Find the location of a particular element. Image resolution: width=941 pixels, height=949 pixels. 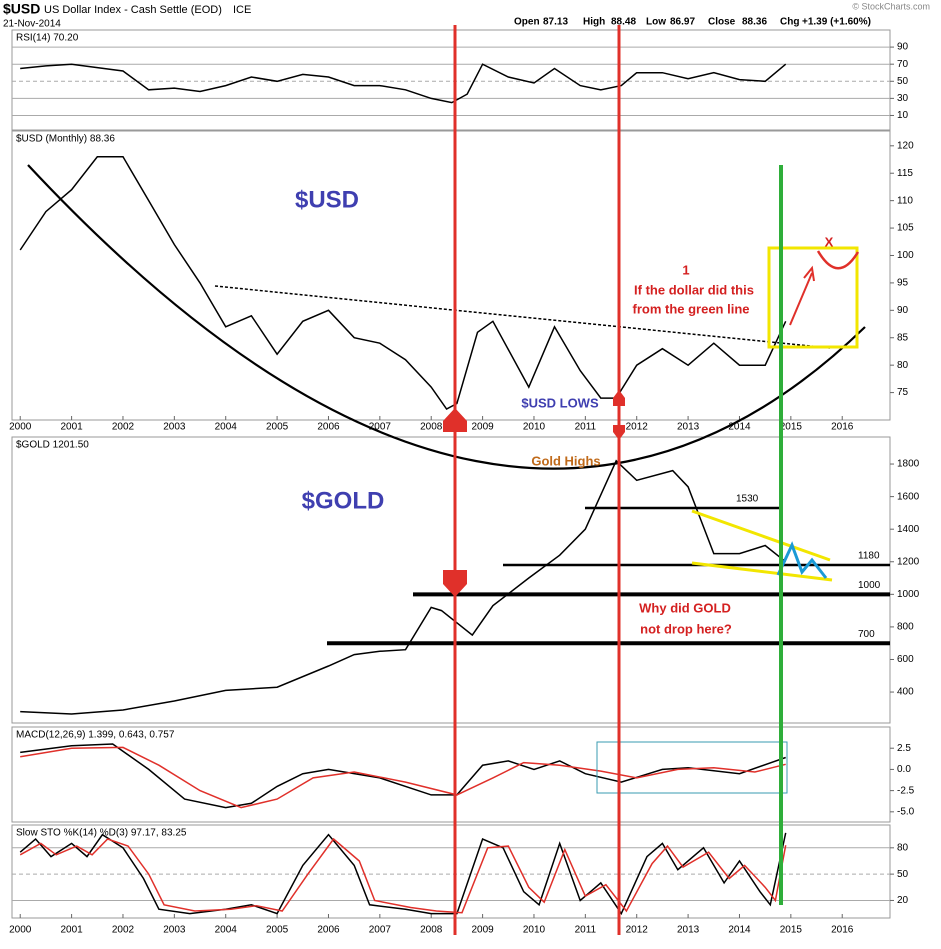

close-label: Close is located at coordinates (722, 22).